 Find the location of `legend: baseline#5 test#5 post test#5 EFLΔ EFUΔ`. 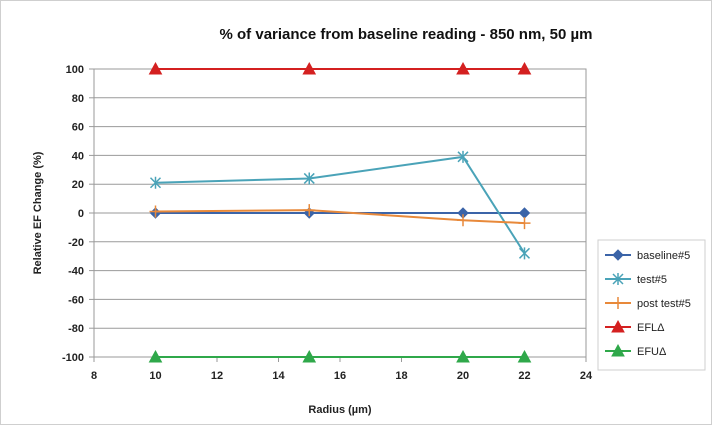

legend: baseline#5 test#5 post test#5 EFLΔ EFUΔ is located at coordinates (651, 305).